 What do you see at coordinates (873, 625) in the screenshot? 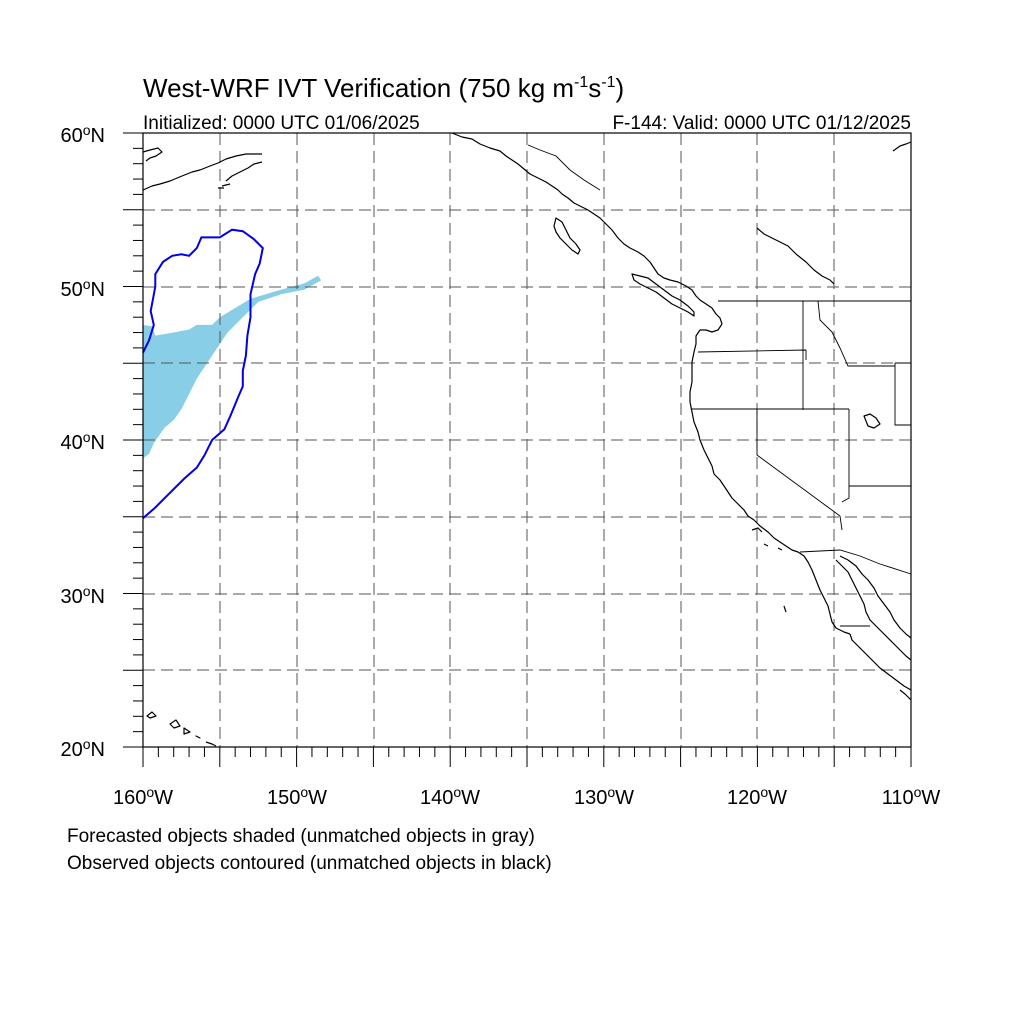
I see `coastline-baja-california` at bounding box center [873, 625].